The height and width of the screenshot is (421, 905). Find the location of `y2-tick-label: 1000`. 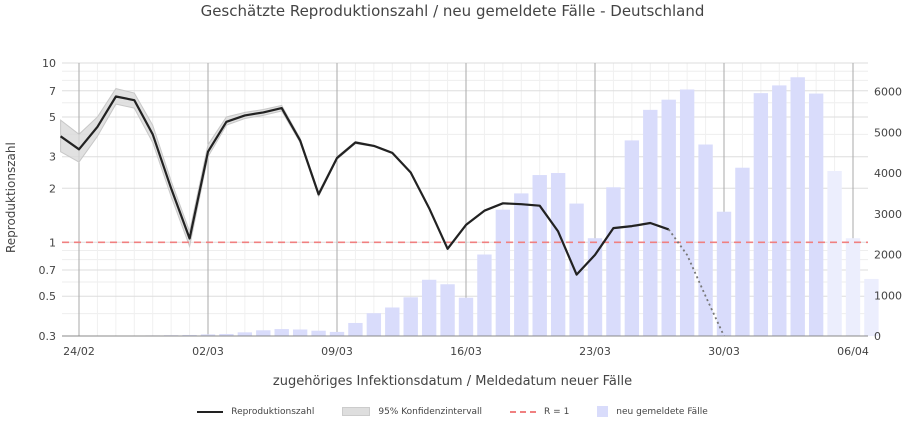

y2-tick-label: 1000 is located at coordinates (888, 295).